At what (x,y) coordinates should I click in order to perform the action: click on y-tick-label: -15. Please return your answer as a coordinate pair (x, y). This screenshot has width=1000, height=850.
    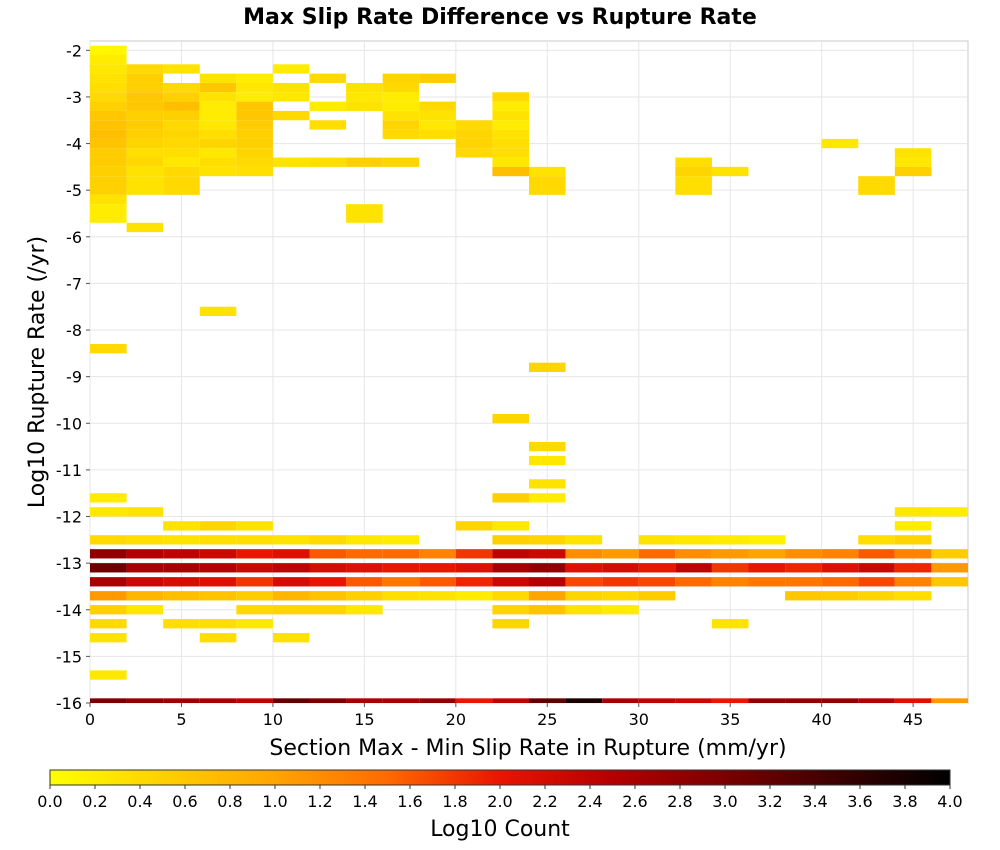
    Looking at the image, I should click on (69, 656).